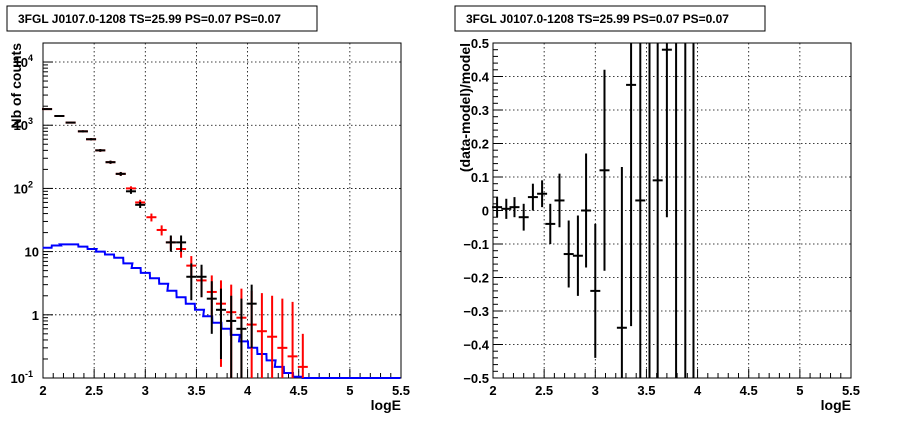  I want to click on right-y-tick-label: 0.1, so click(480, 177).